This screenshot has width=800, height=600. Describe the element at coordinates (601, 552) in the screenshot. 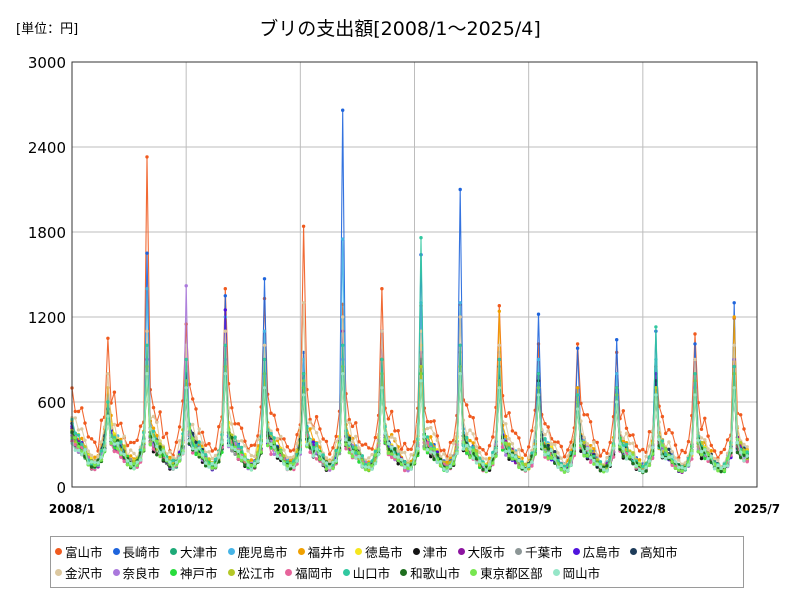

I see `legend-label: 広島市` at that location.